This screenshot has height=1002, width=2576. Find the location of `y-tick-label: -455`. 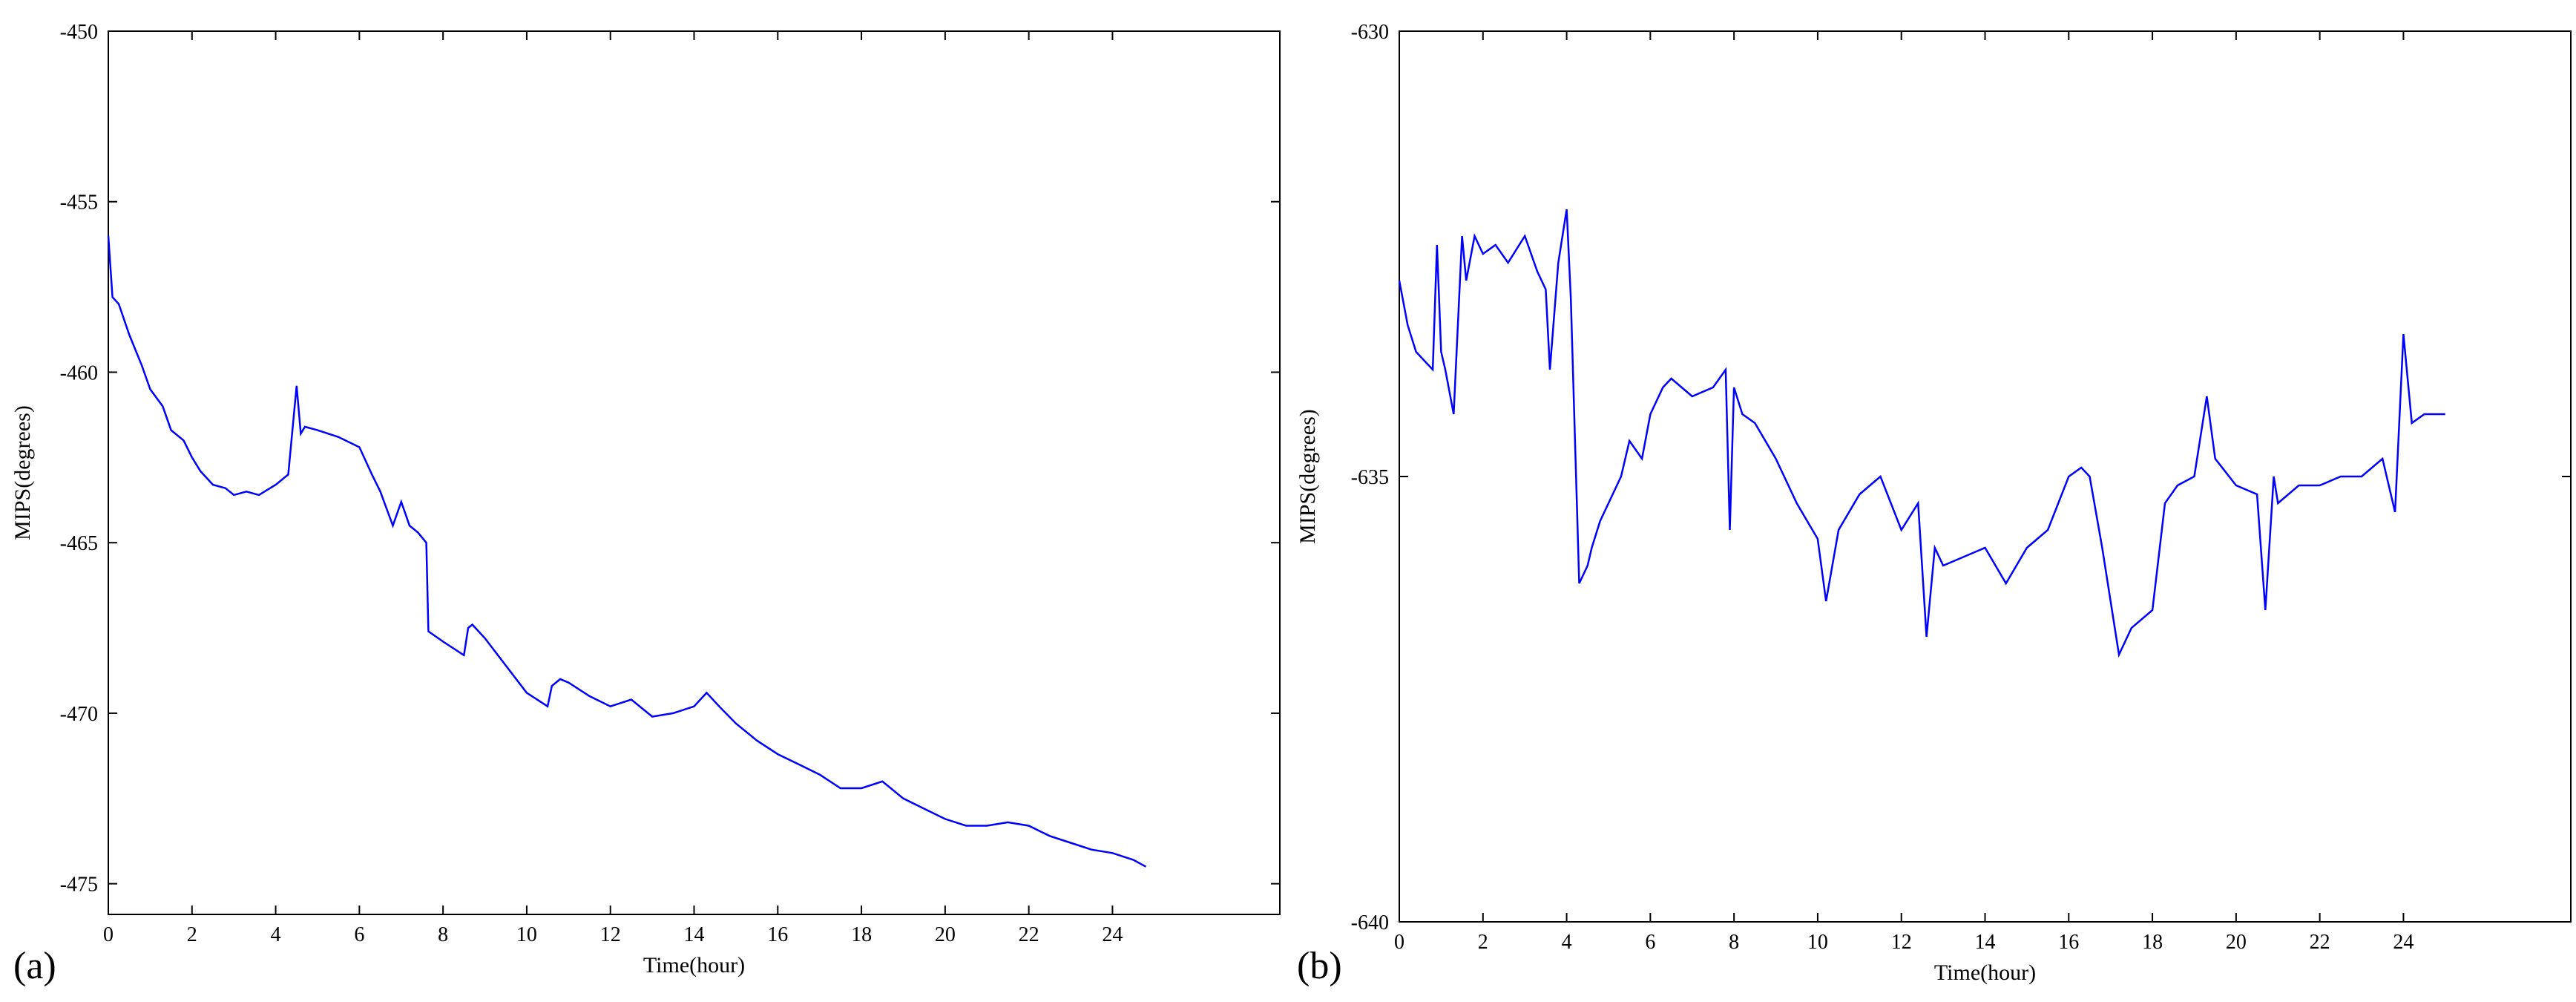

y-tick-label: -455 is located at coordinates (79, 203).